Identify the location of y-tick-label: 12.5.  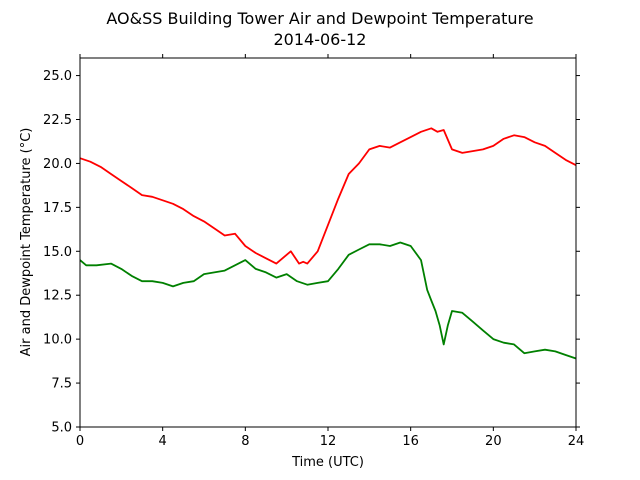
(57, 296).